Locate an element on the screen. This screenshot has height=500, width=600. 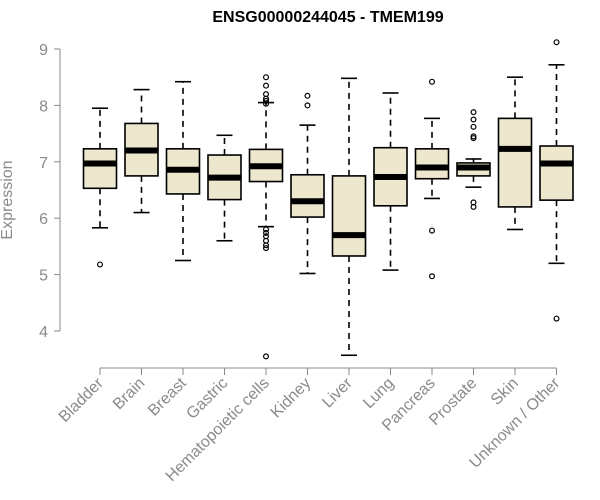
y-tick-label: 5 is located at coordinates (43, 276).